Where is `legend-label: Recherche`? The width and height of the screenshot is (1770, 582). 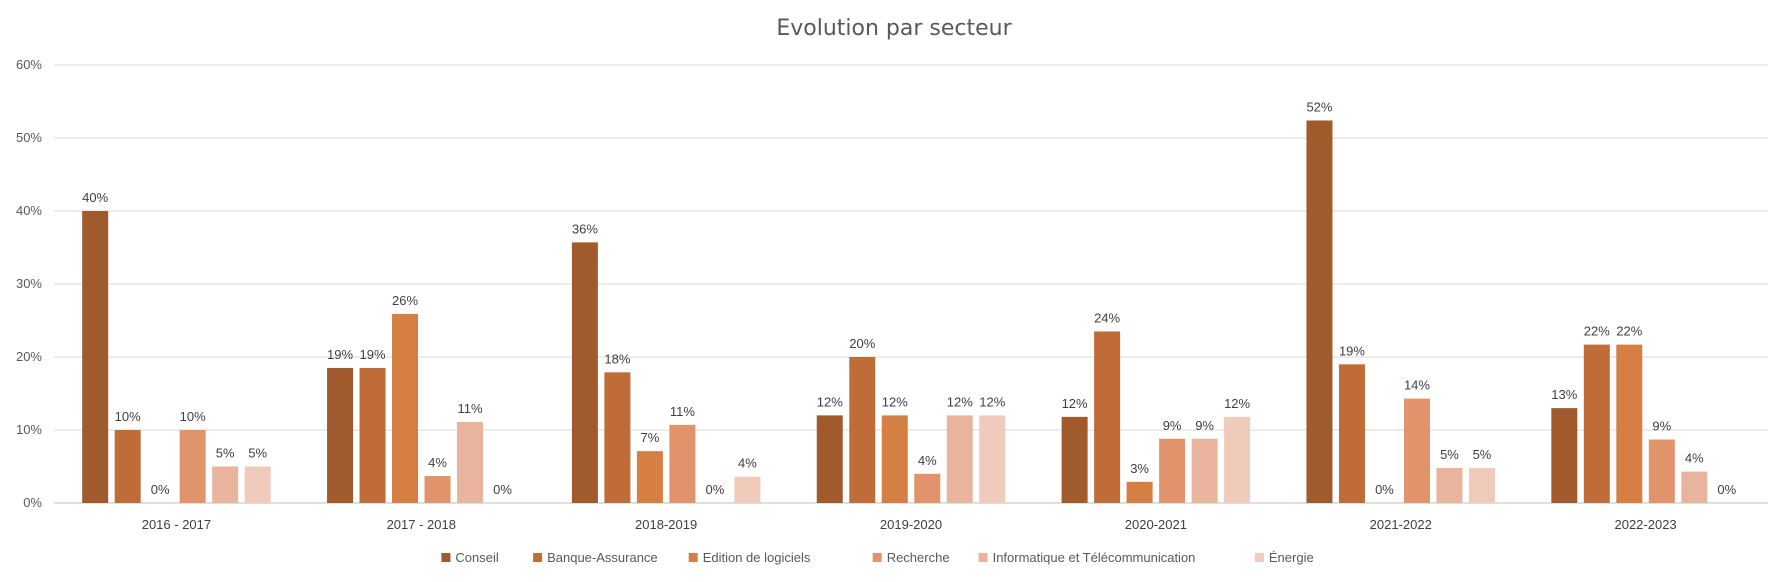 legend-label: Recherche is located at coordinates (918, 557).